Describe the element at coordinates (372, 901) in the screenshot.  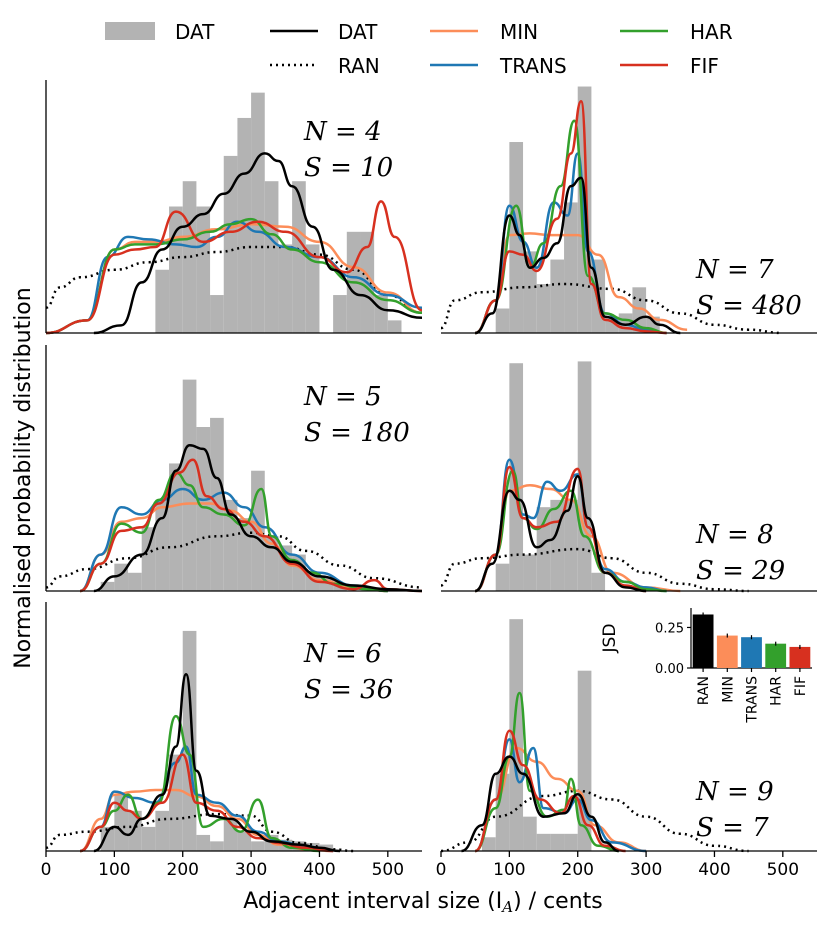
I see `x-axis-label-main: Adjacent interval size (I` at that location.